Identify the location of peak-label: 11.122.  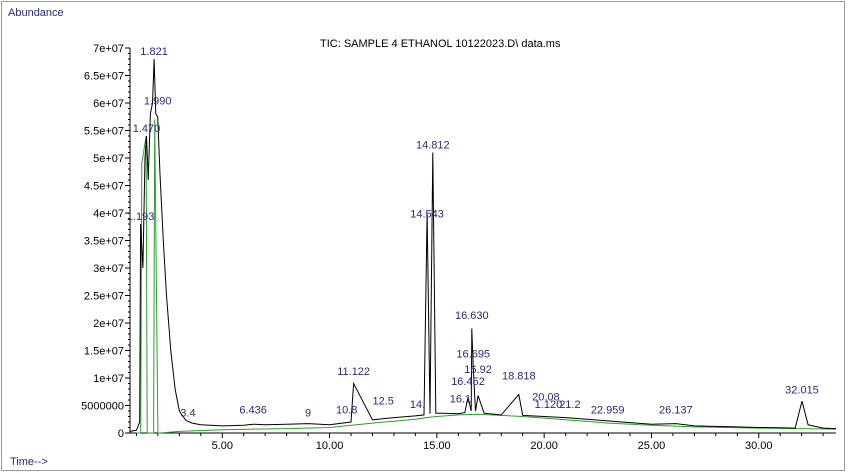
(353, 372).